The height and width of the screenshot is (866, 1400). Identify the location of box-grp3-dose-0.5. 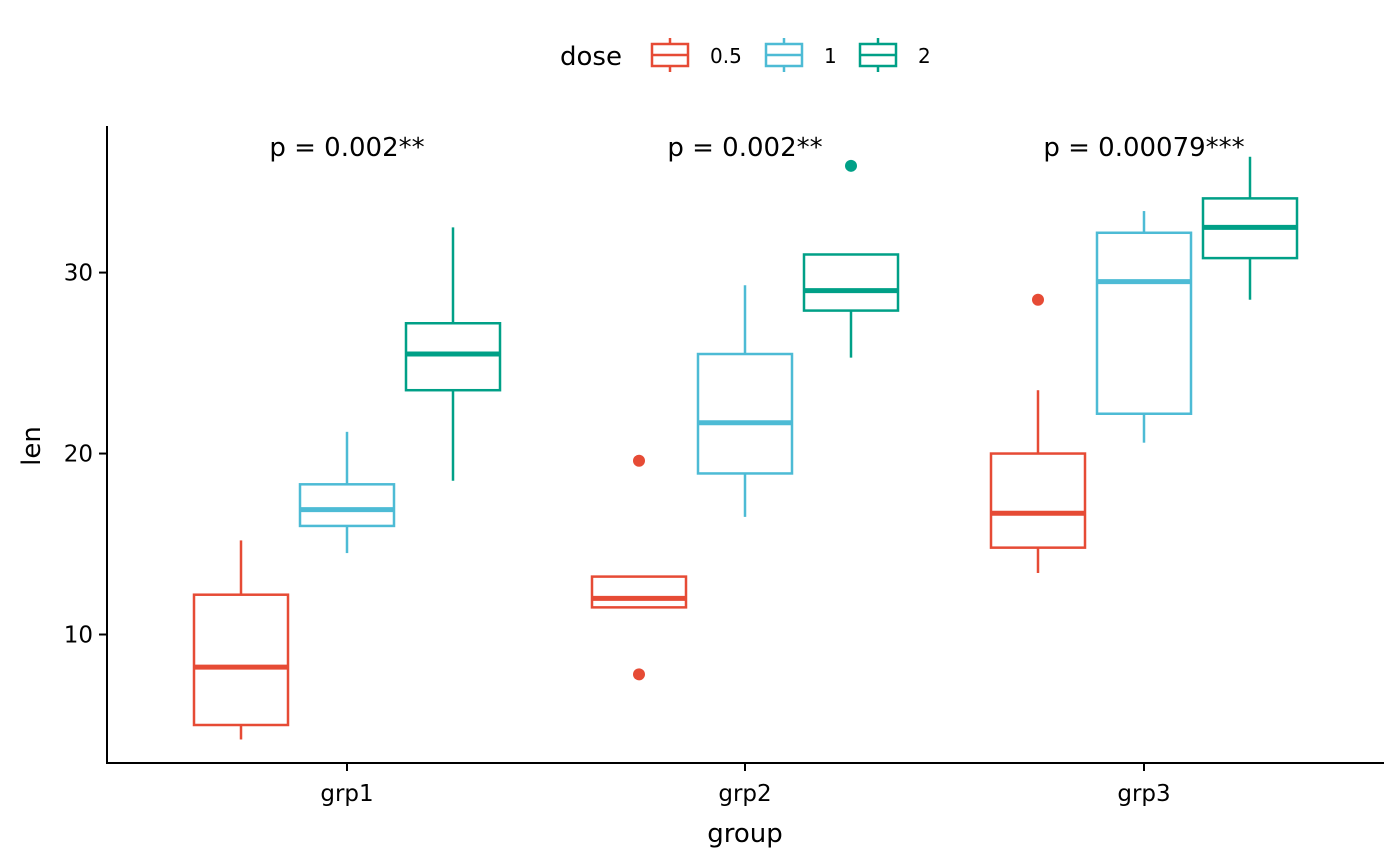
(1038, 433).